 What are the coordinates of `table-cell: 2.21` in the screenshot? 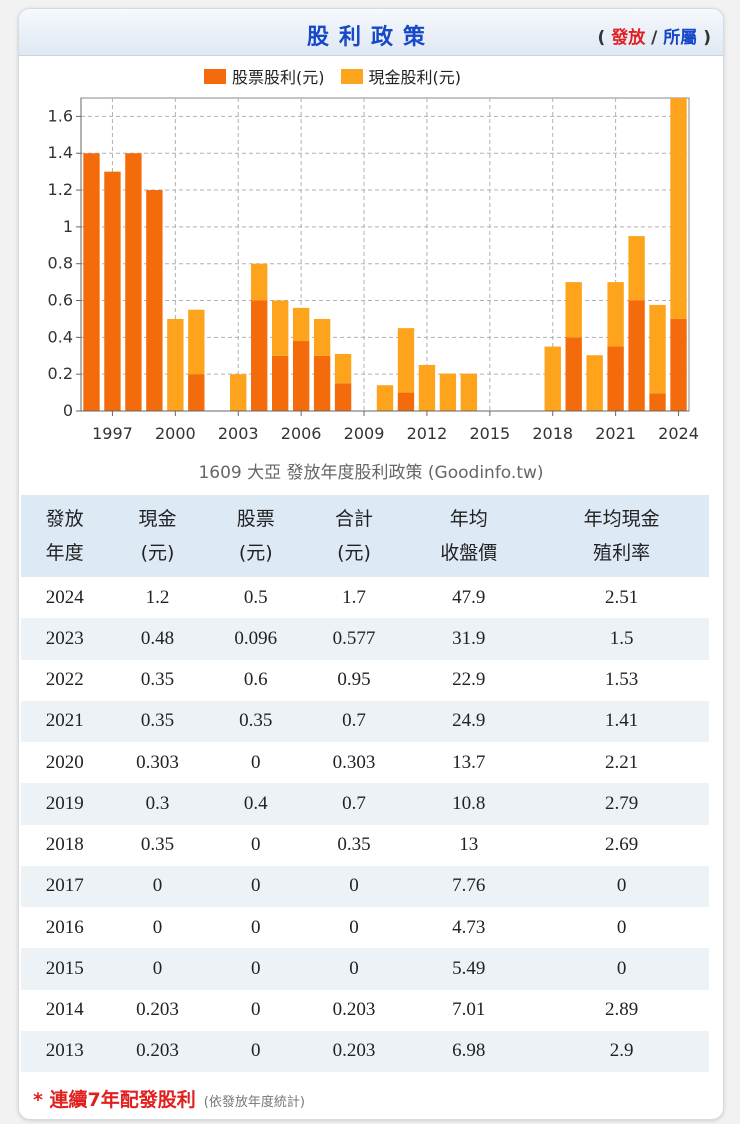 It's located at (621, 762).